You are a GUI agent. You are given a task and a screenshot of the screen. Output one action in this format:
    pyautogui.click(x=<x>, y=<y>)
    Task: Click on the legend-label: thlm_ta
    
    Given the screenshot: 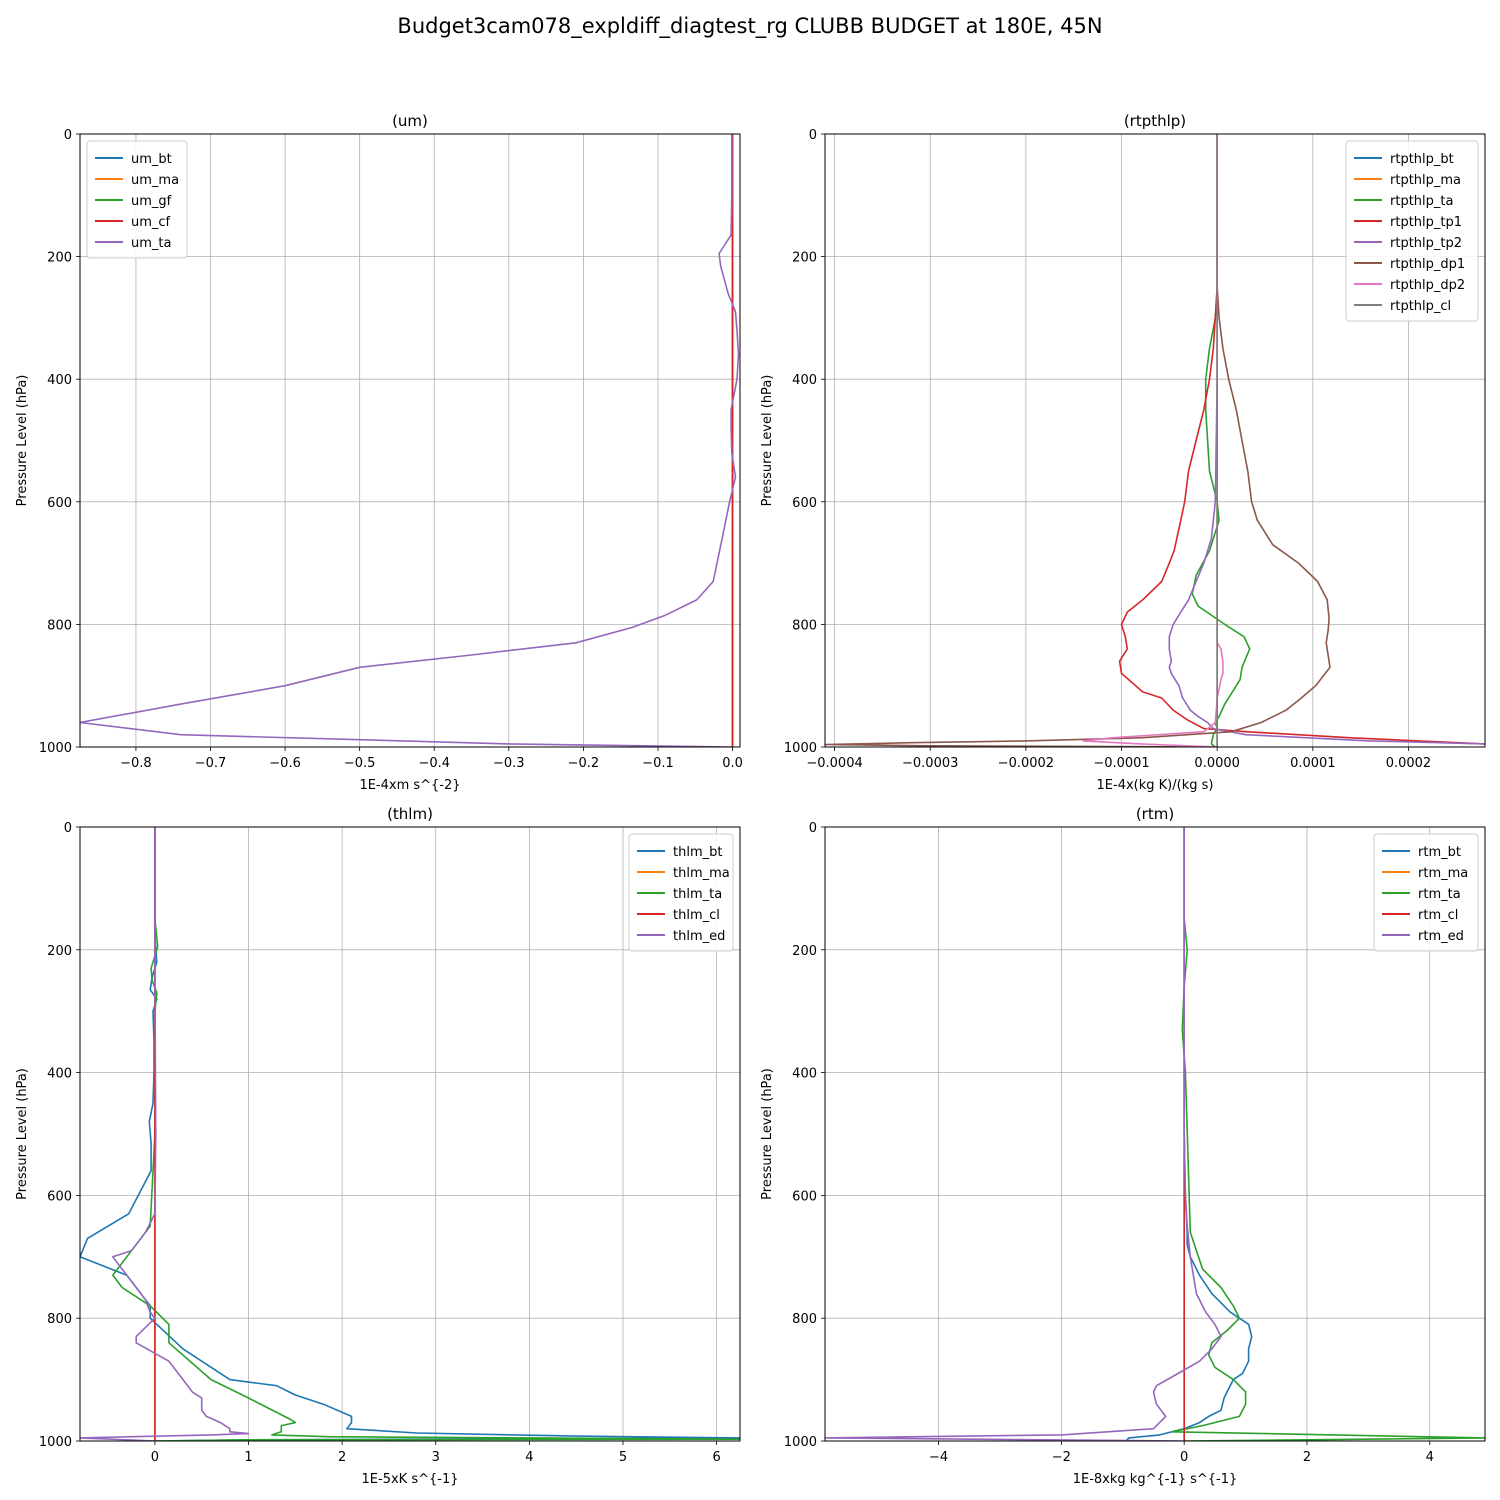 What is the action you would take?
    pyautogui.click(x=697, y=894)
    